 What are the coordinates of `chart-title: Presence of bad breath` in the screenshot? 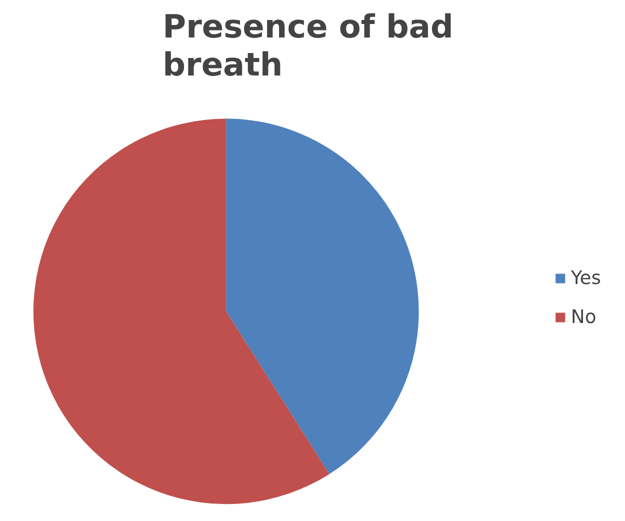 It's located at (308, 46).